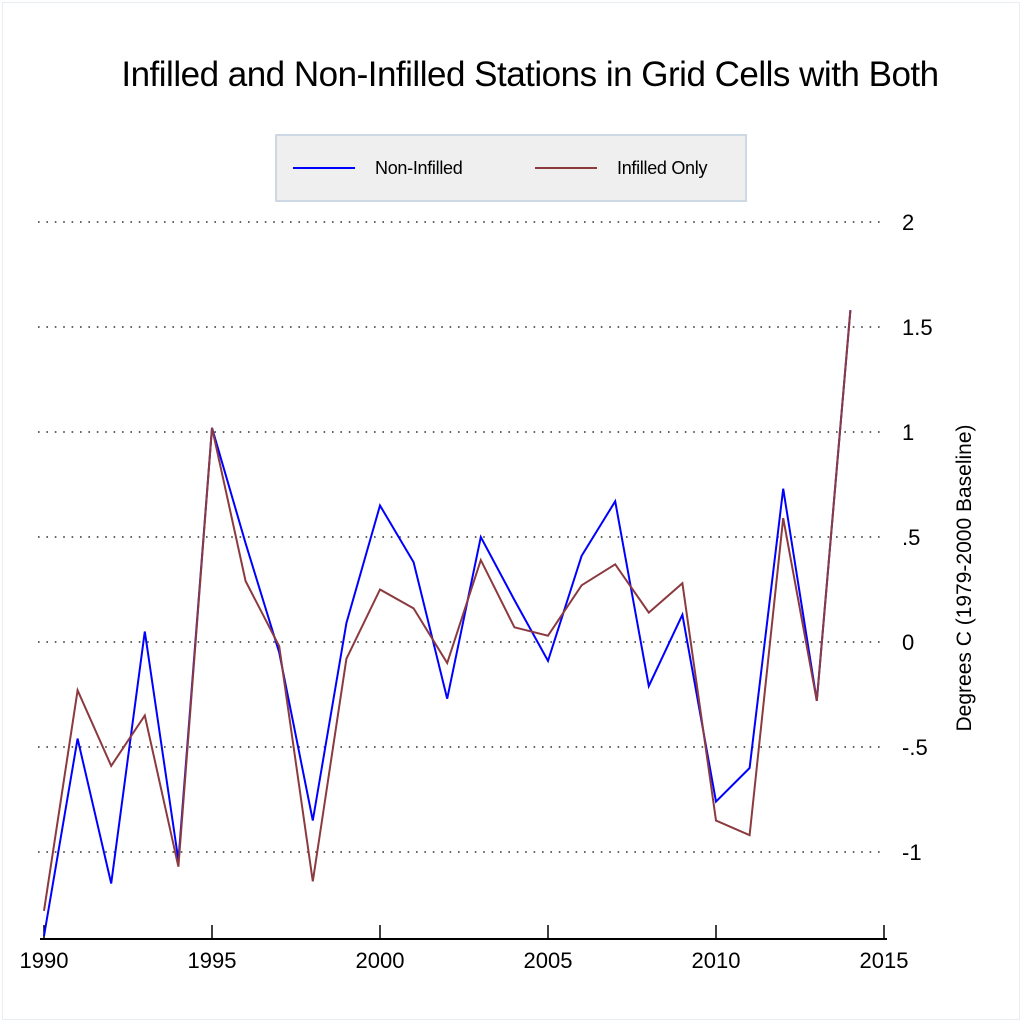  What do you see at coordinates (380, 960) in the screenshot?
I see `x-tick-label: 2000` at bounding box center [380, 960].